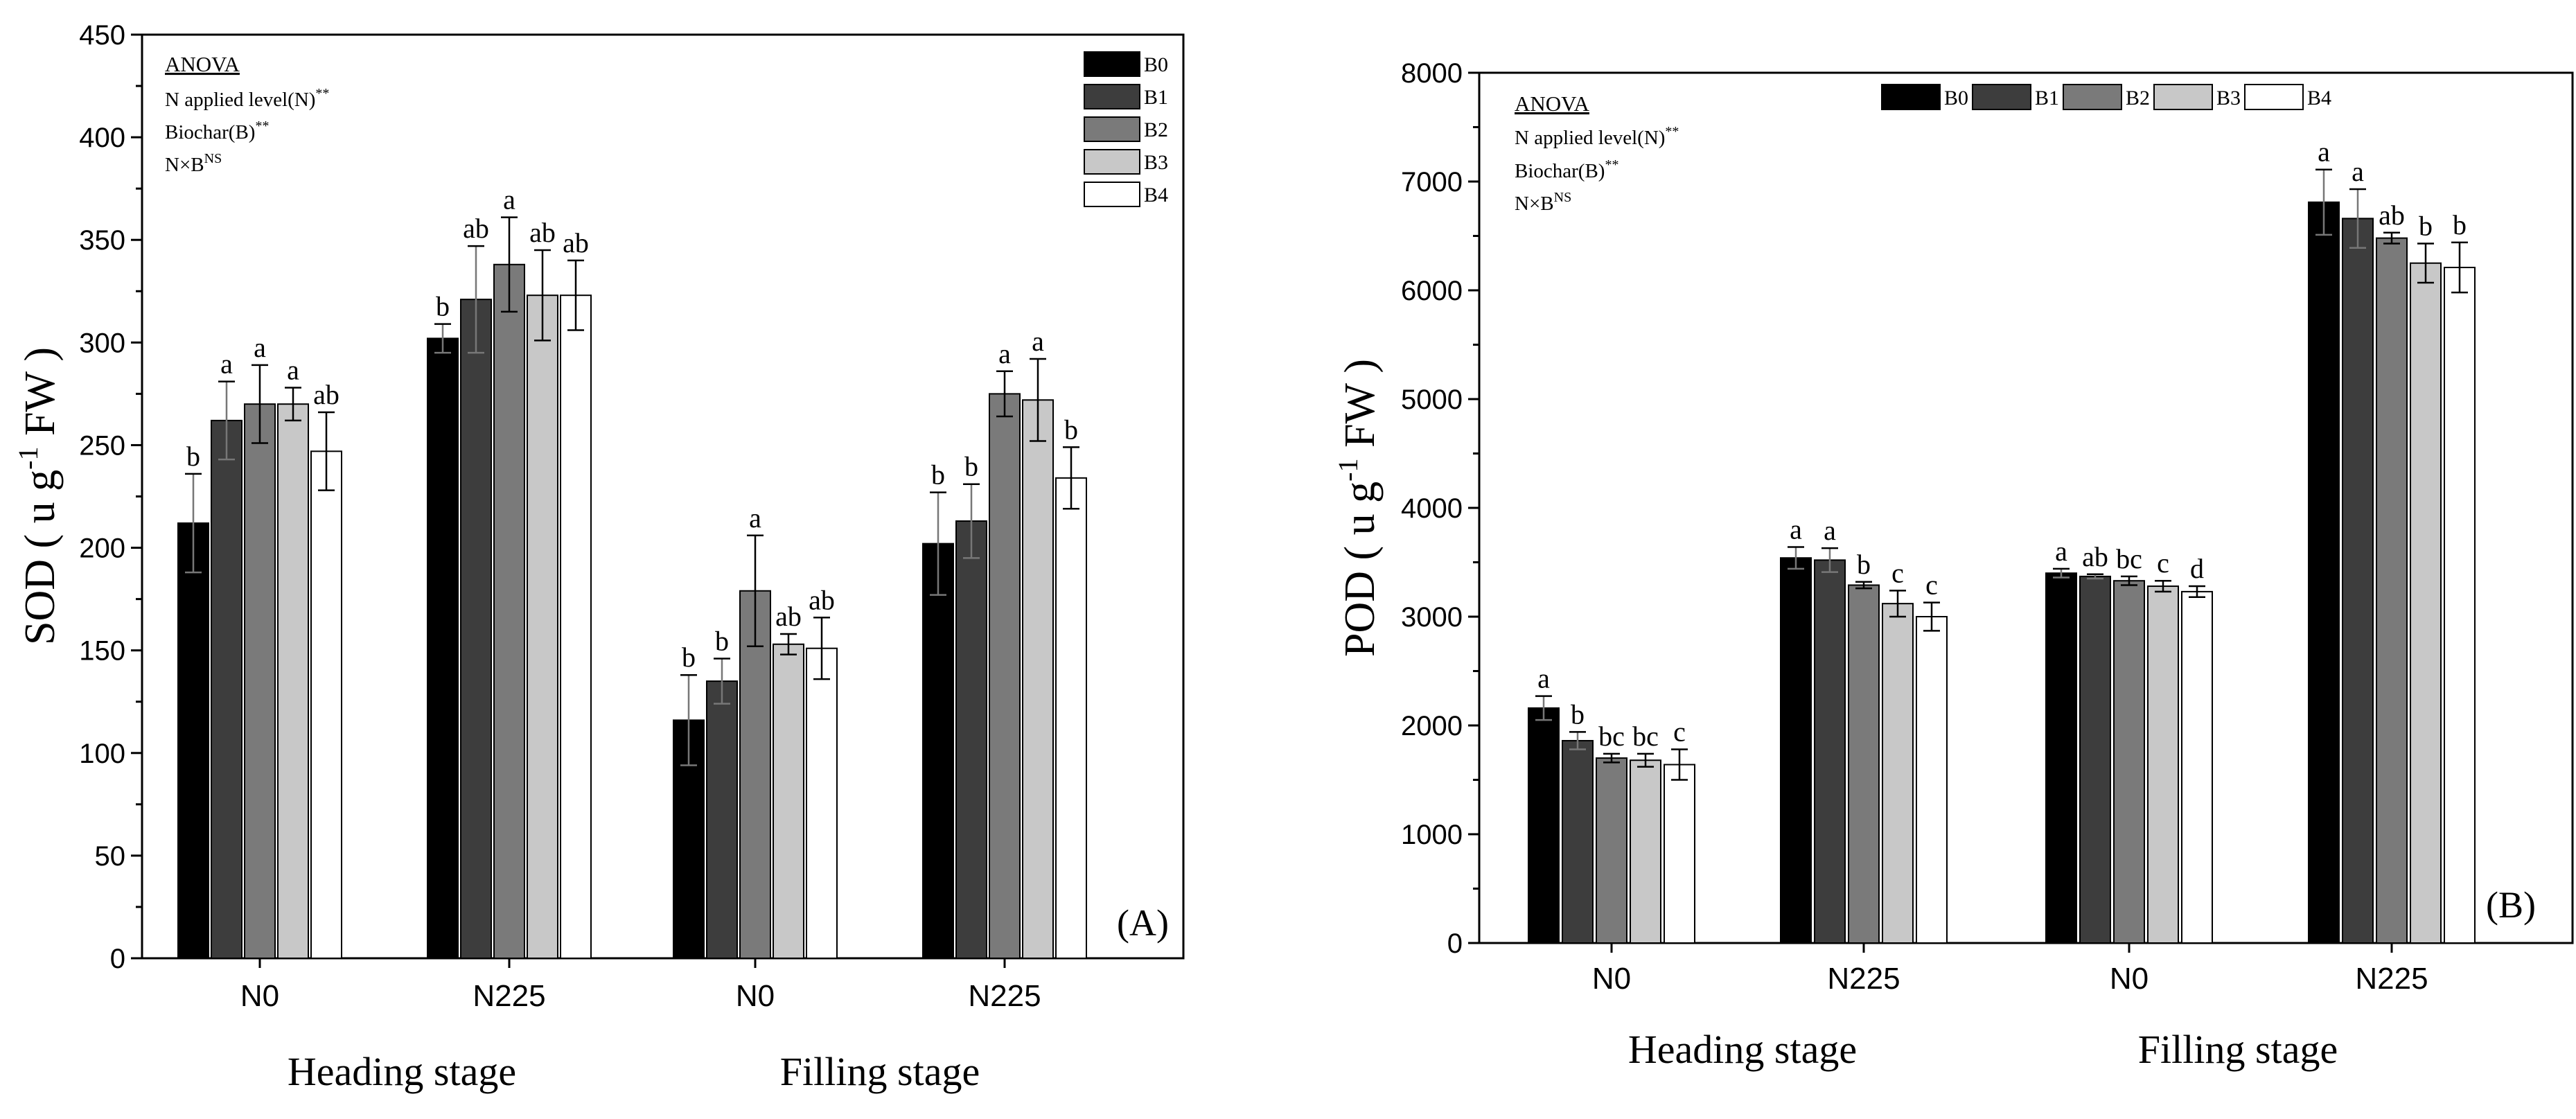 The height and width of the screenshot is (1119, 2576). Describe the element at coordinates (102, 138) in the screenshot. I see `y-tick-label-a: 400` at that location.